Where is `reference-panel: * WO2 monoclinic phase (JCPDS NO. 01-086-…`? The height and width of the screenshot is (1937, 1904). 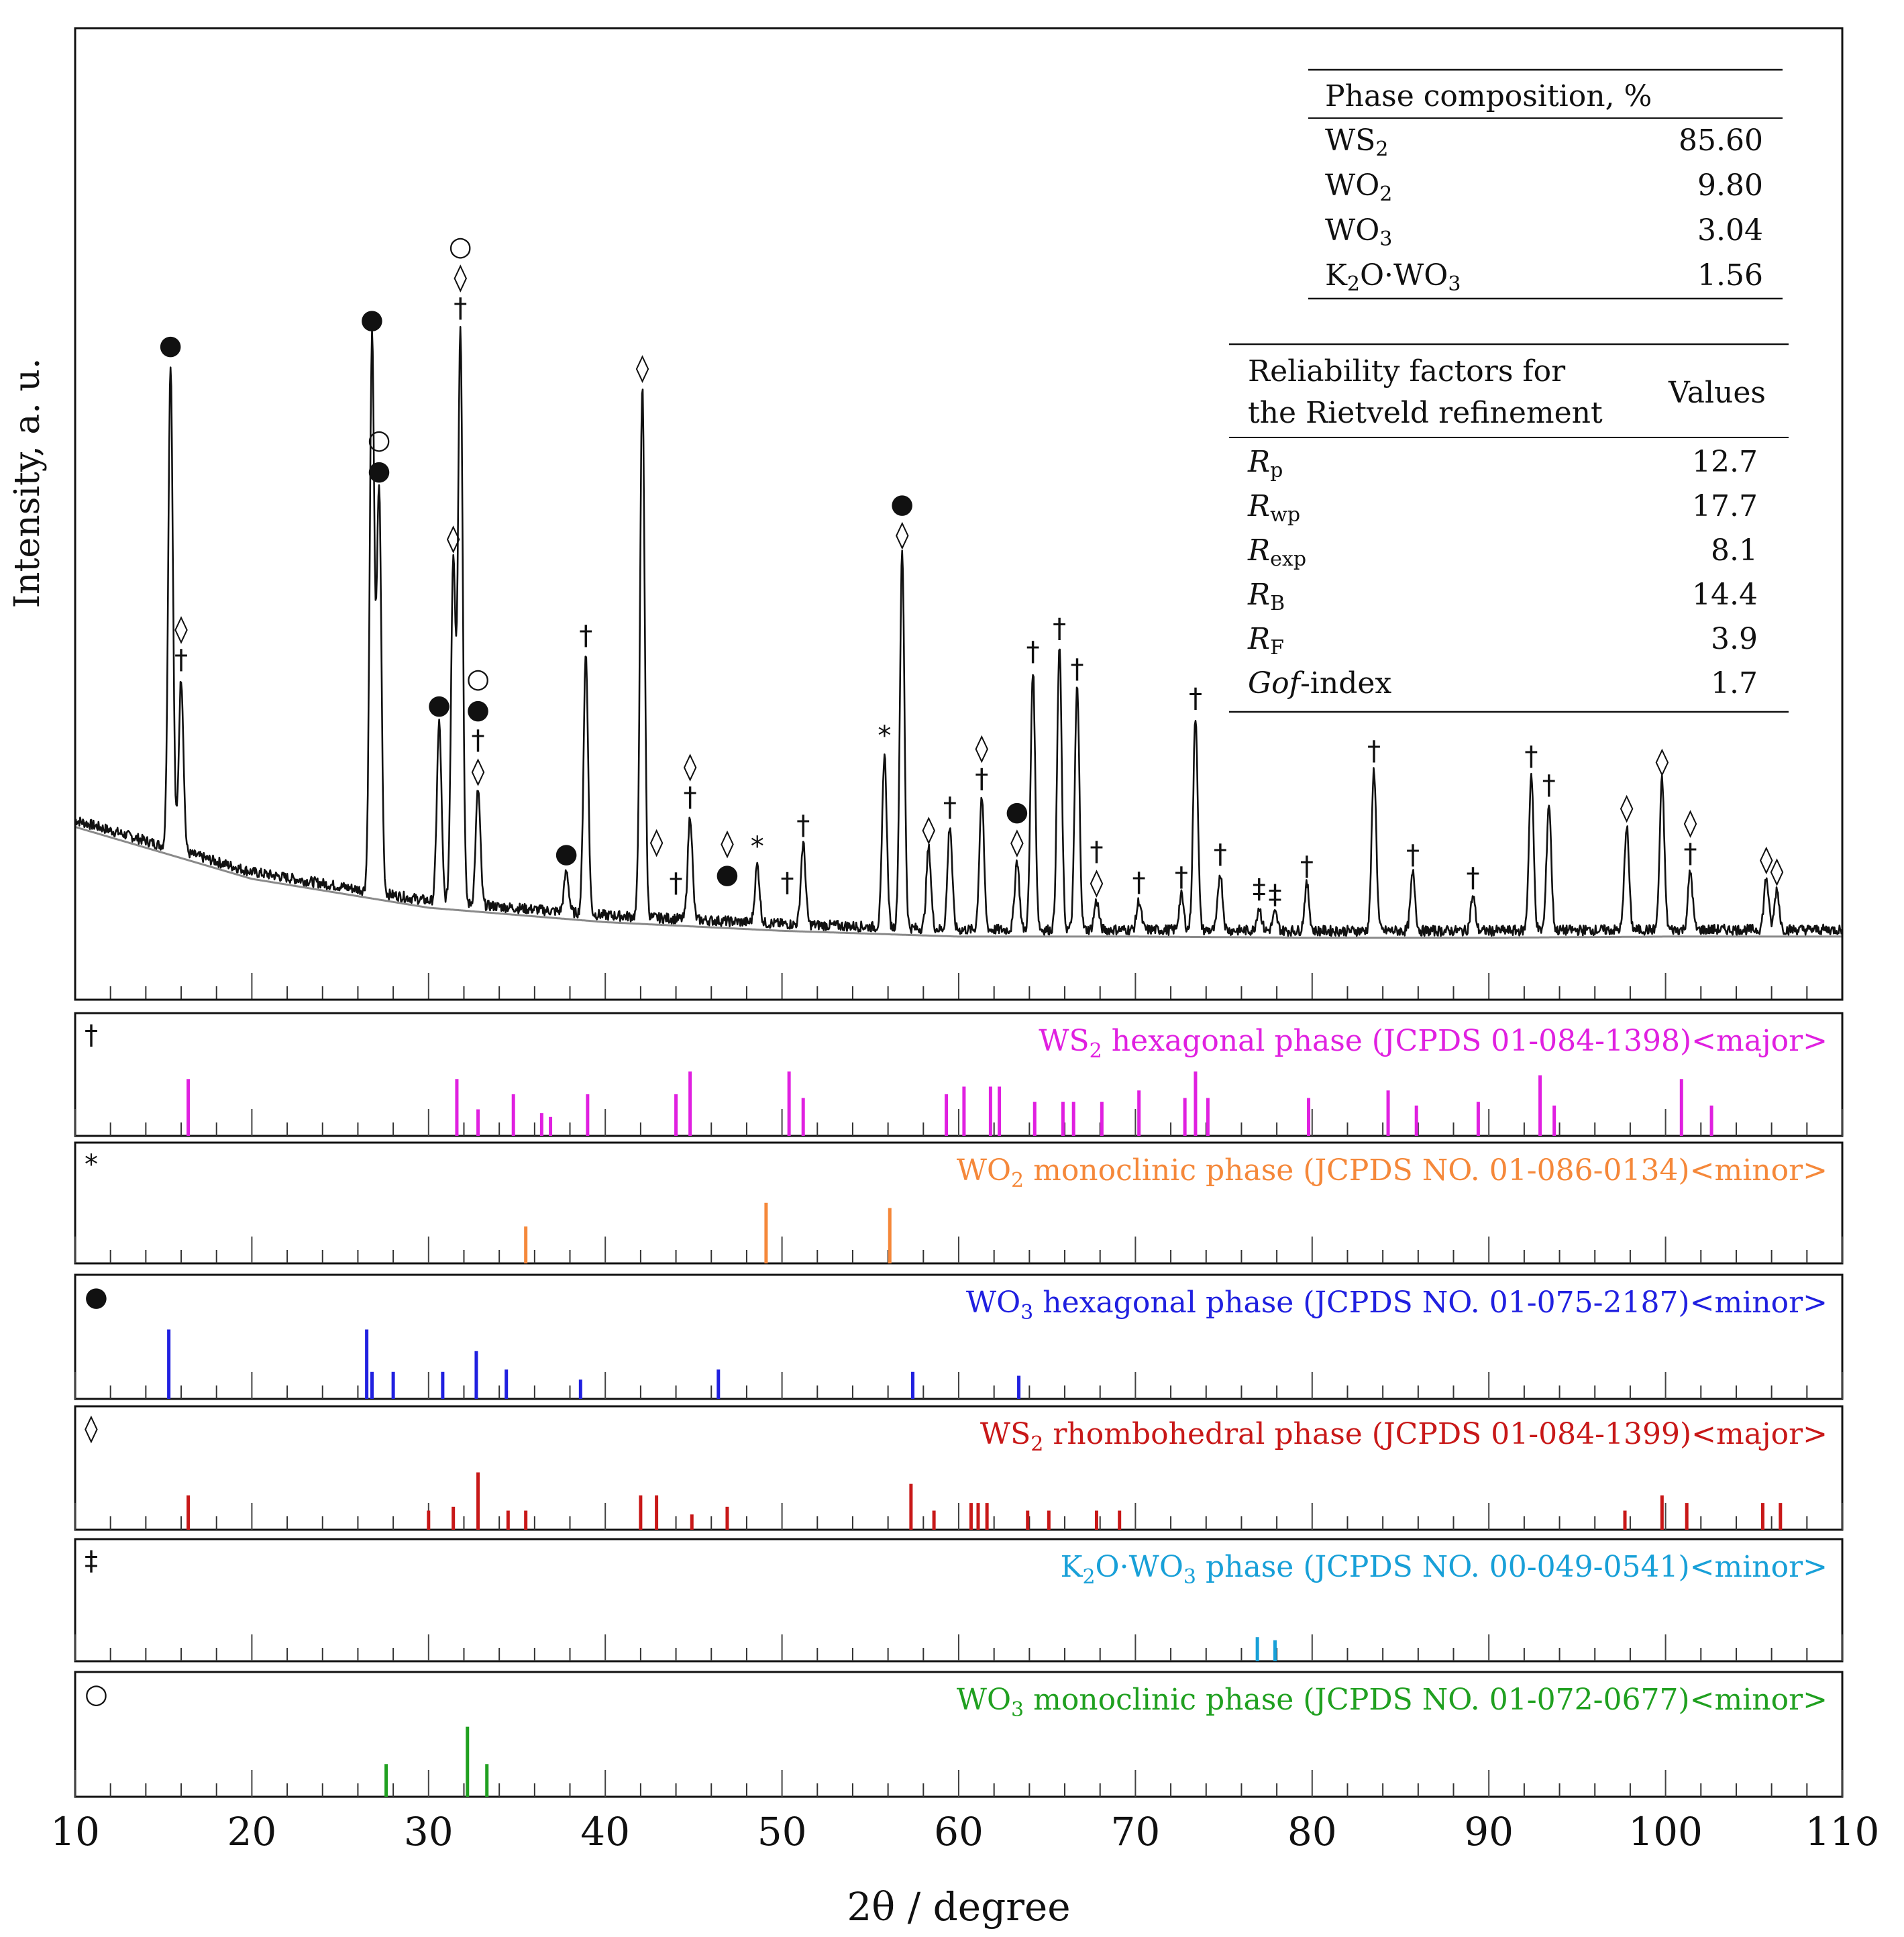
reference-panel: * WO2 monoclinic phase (JCPDS NO. 01-086-… is located at coordinates (959, 1203).